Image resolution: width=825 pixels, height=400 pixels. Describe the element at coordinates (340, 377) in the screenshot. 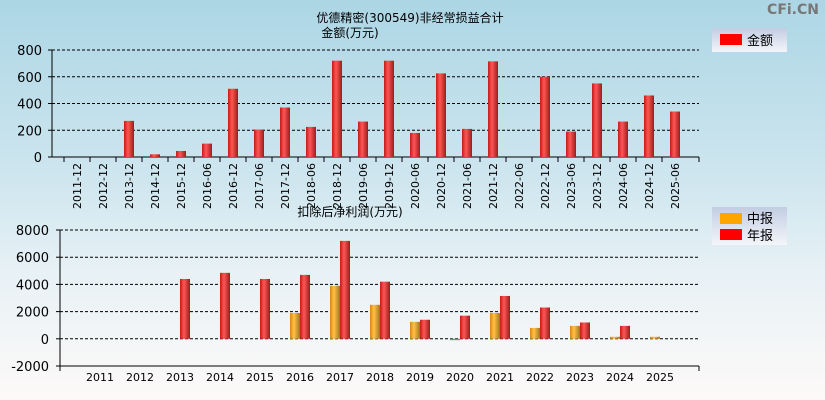

I see `chart2-xtick-label: 2017` at that location.